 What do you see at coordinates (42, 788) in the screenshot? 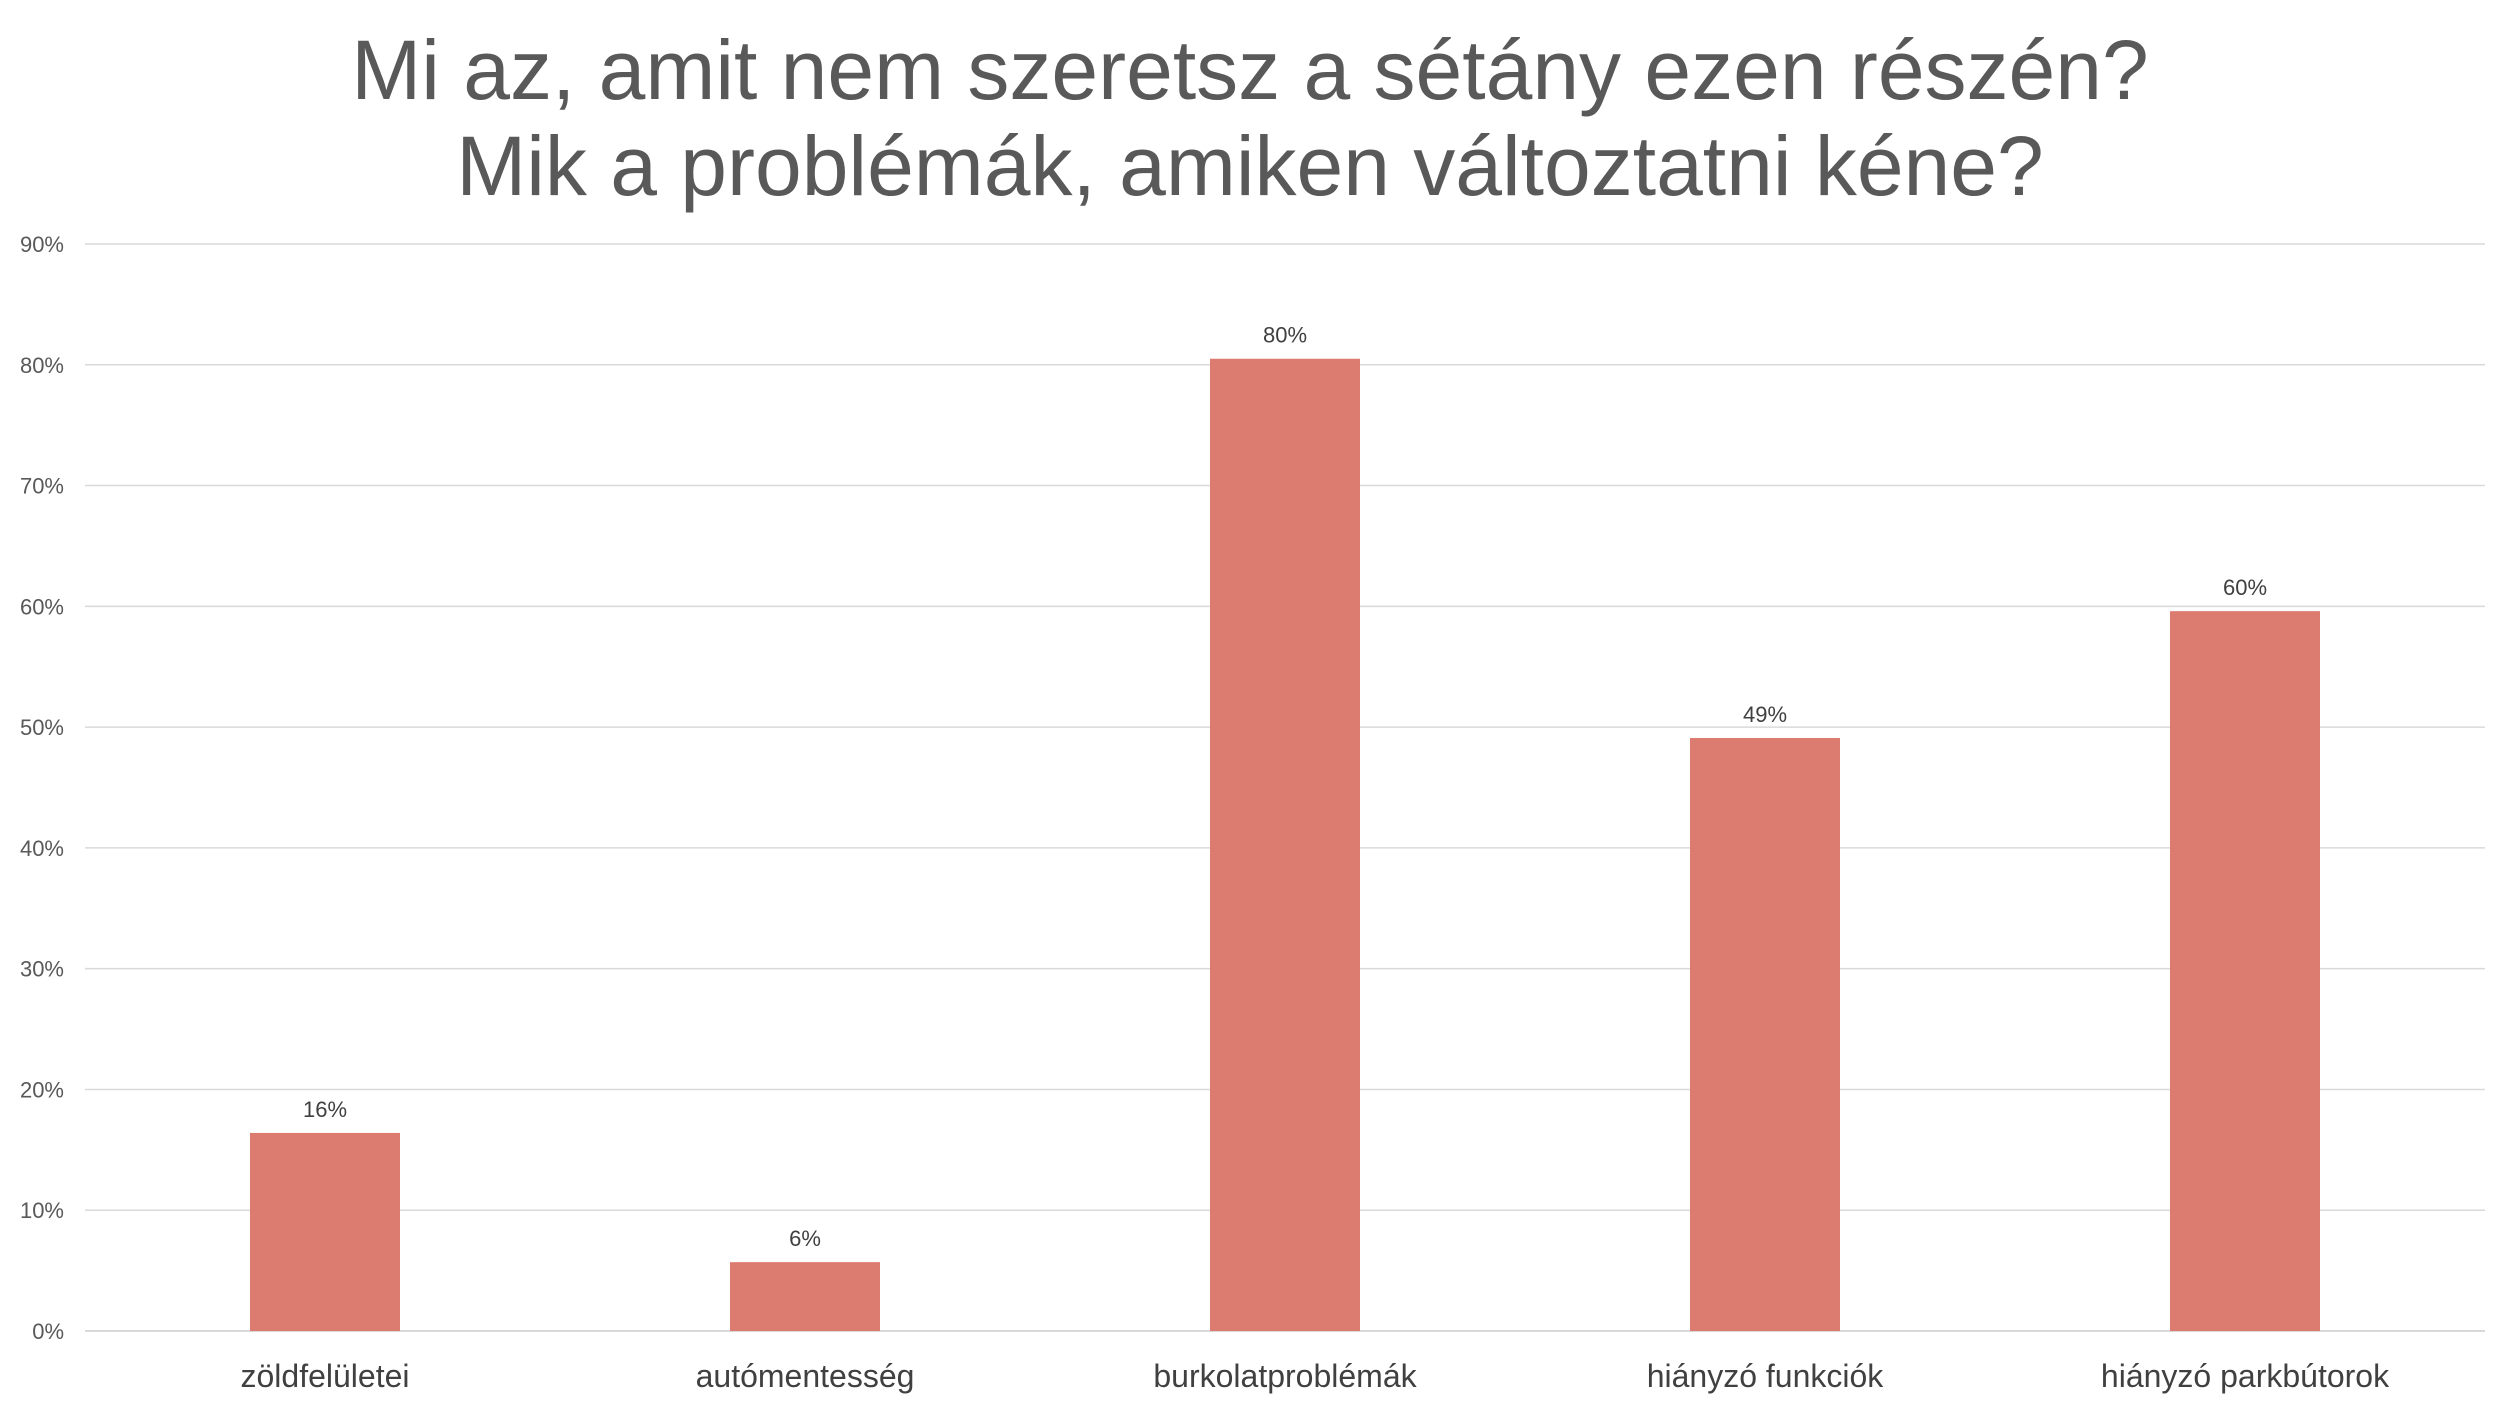
I see `y-axis-tick-labels: 0% 10% 20% 30% 40% 50% 60% 70% 80% 90%` at bounding box center [42, 788].